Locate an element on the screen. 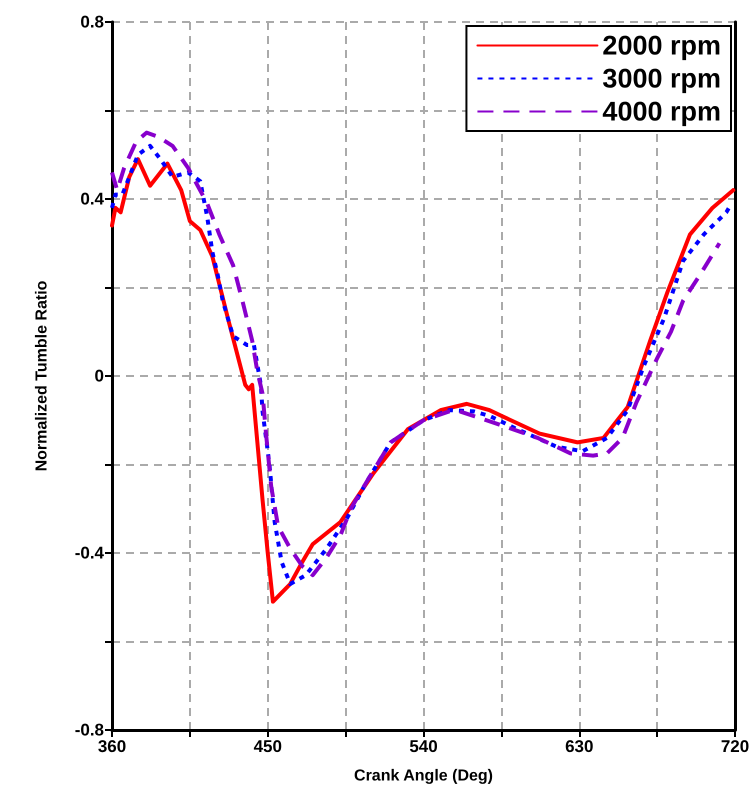 The height and width of the screenshot is (809, 755). y-tick-label: 0 is located at coordinates (99, 376).